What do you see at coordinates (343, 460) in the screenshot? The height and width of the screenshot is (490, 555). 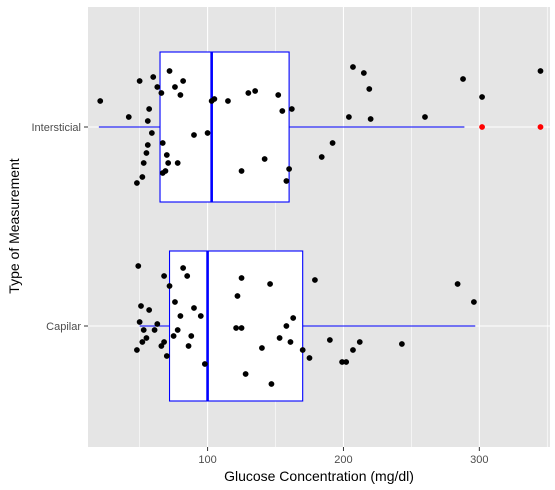 I see `x-tick-label: 200` at bounding box center [343, 460].